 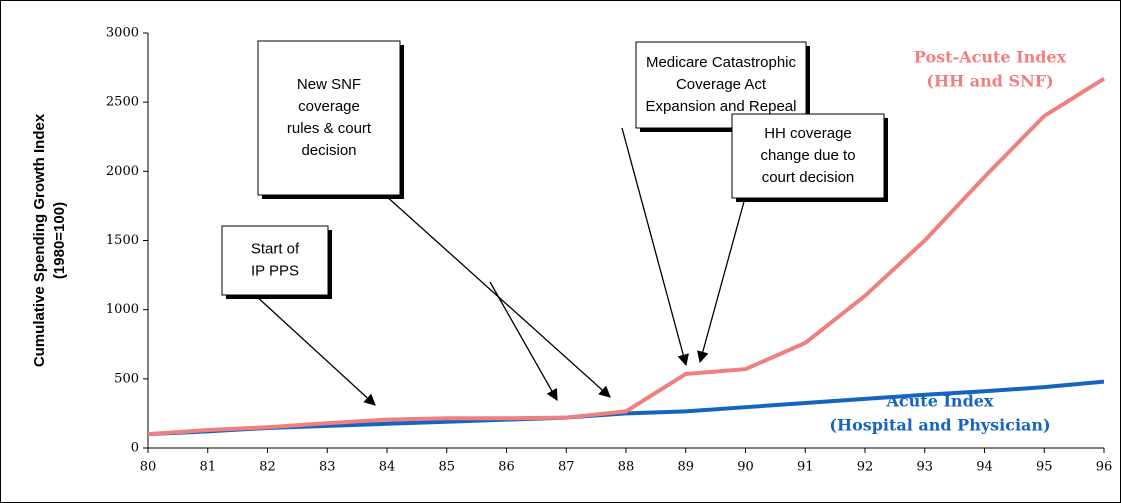 What do you see at coordinates (626, 467) in the screenshot?
I see `x-tick-label: 88` at bounding box center [626, 467].